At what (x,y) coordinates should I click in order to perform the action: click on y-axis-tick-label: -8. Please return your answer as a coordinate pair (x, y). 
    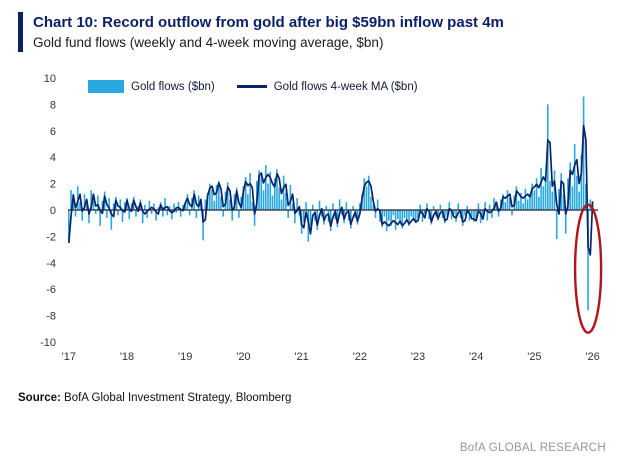
    Looking at the image, I should click on (51, 317).